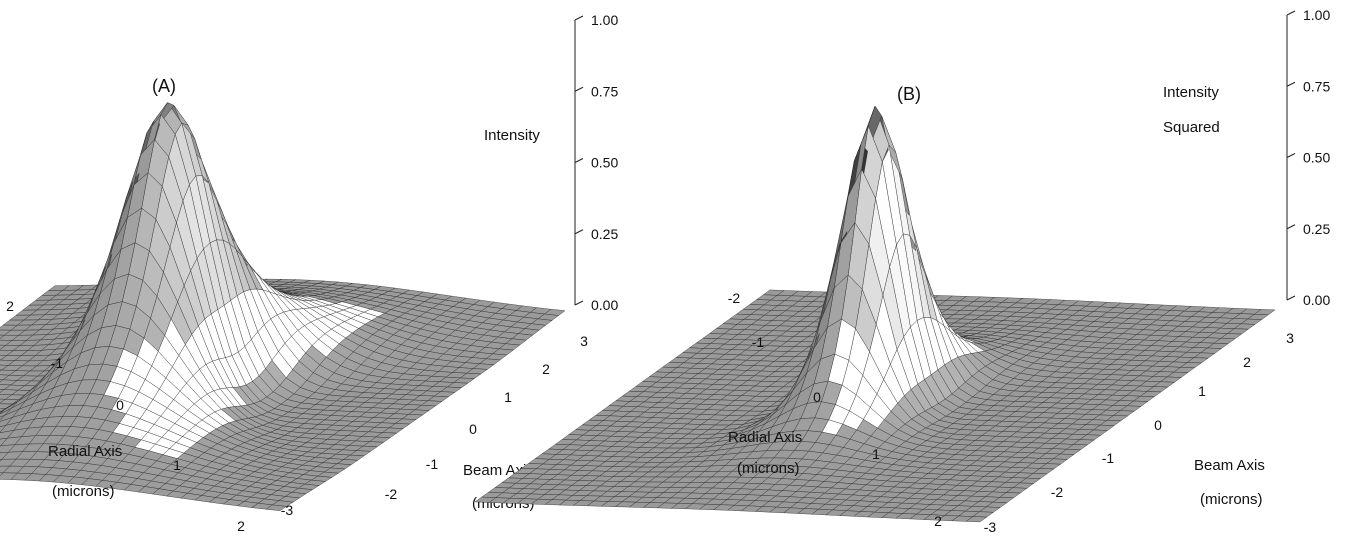 The height and width of the screenshot is (547, 1357). Describe the element at coordinates (512, 135) in the screenshot. I see `panel-a-z-label: Intensity` at that location.